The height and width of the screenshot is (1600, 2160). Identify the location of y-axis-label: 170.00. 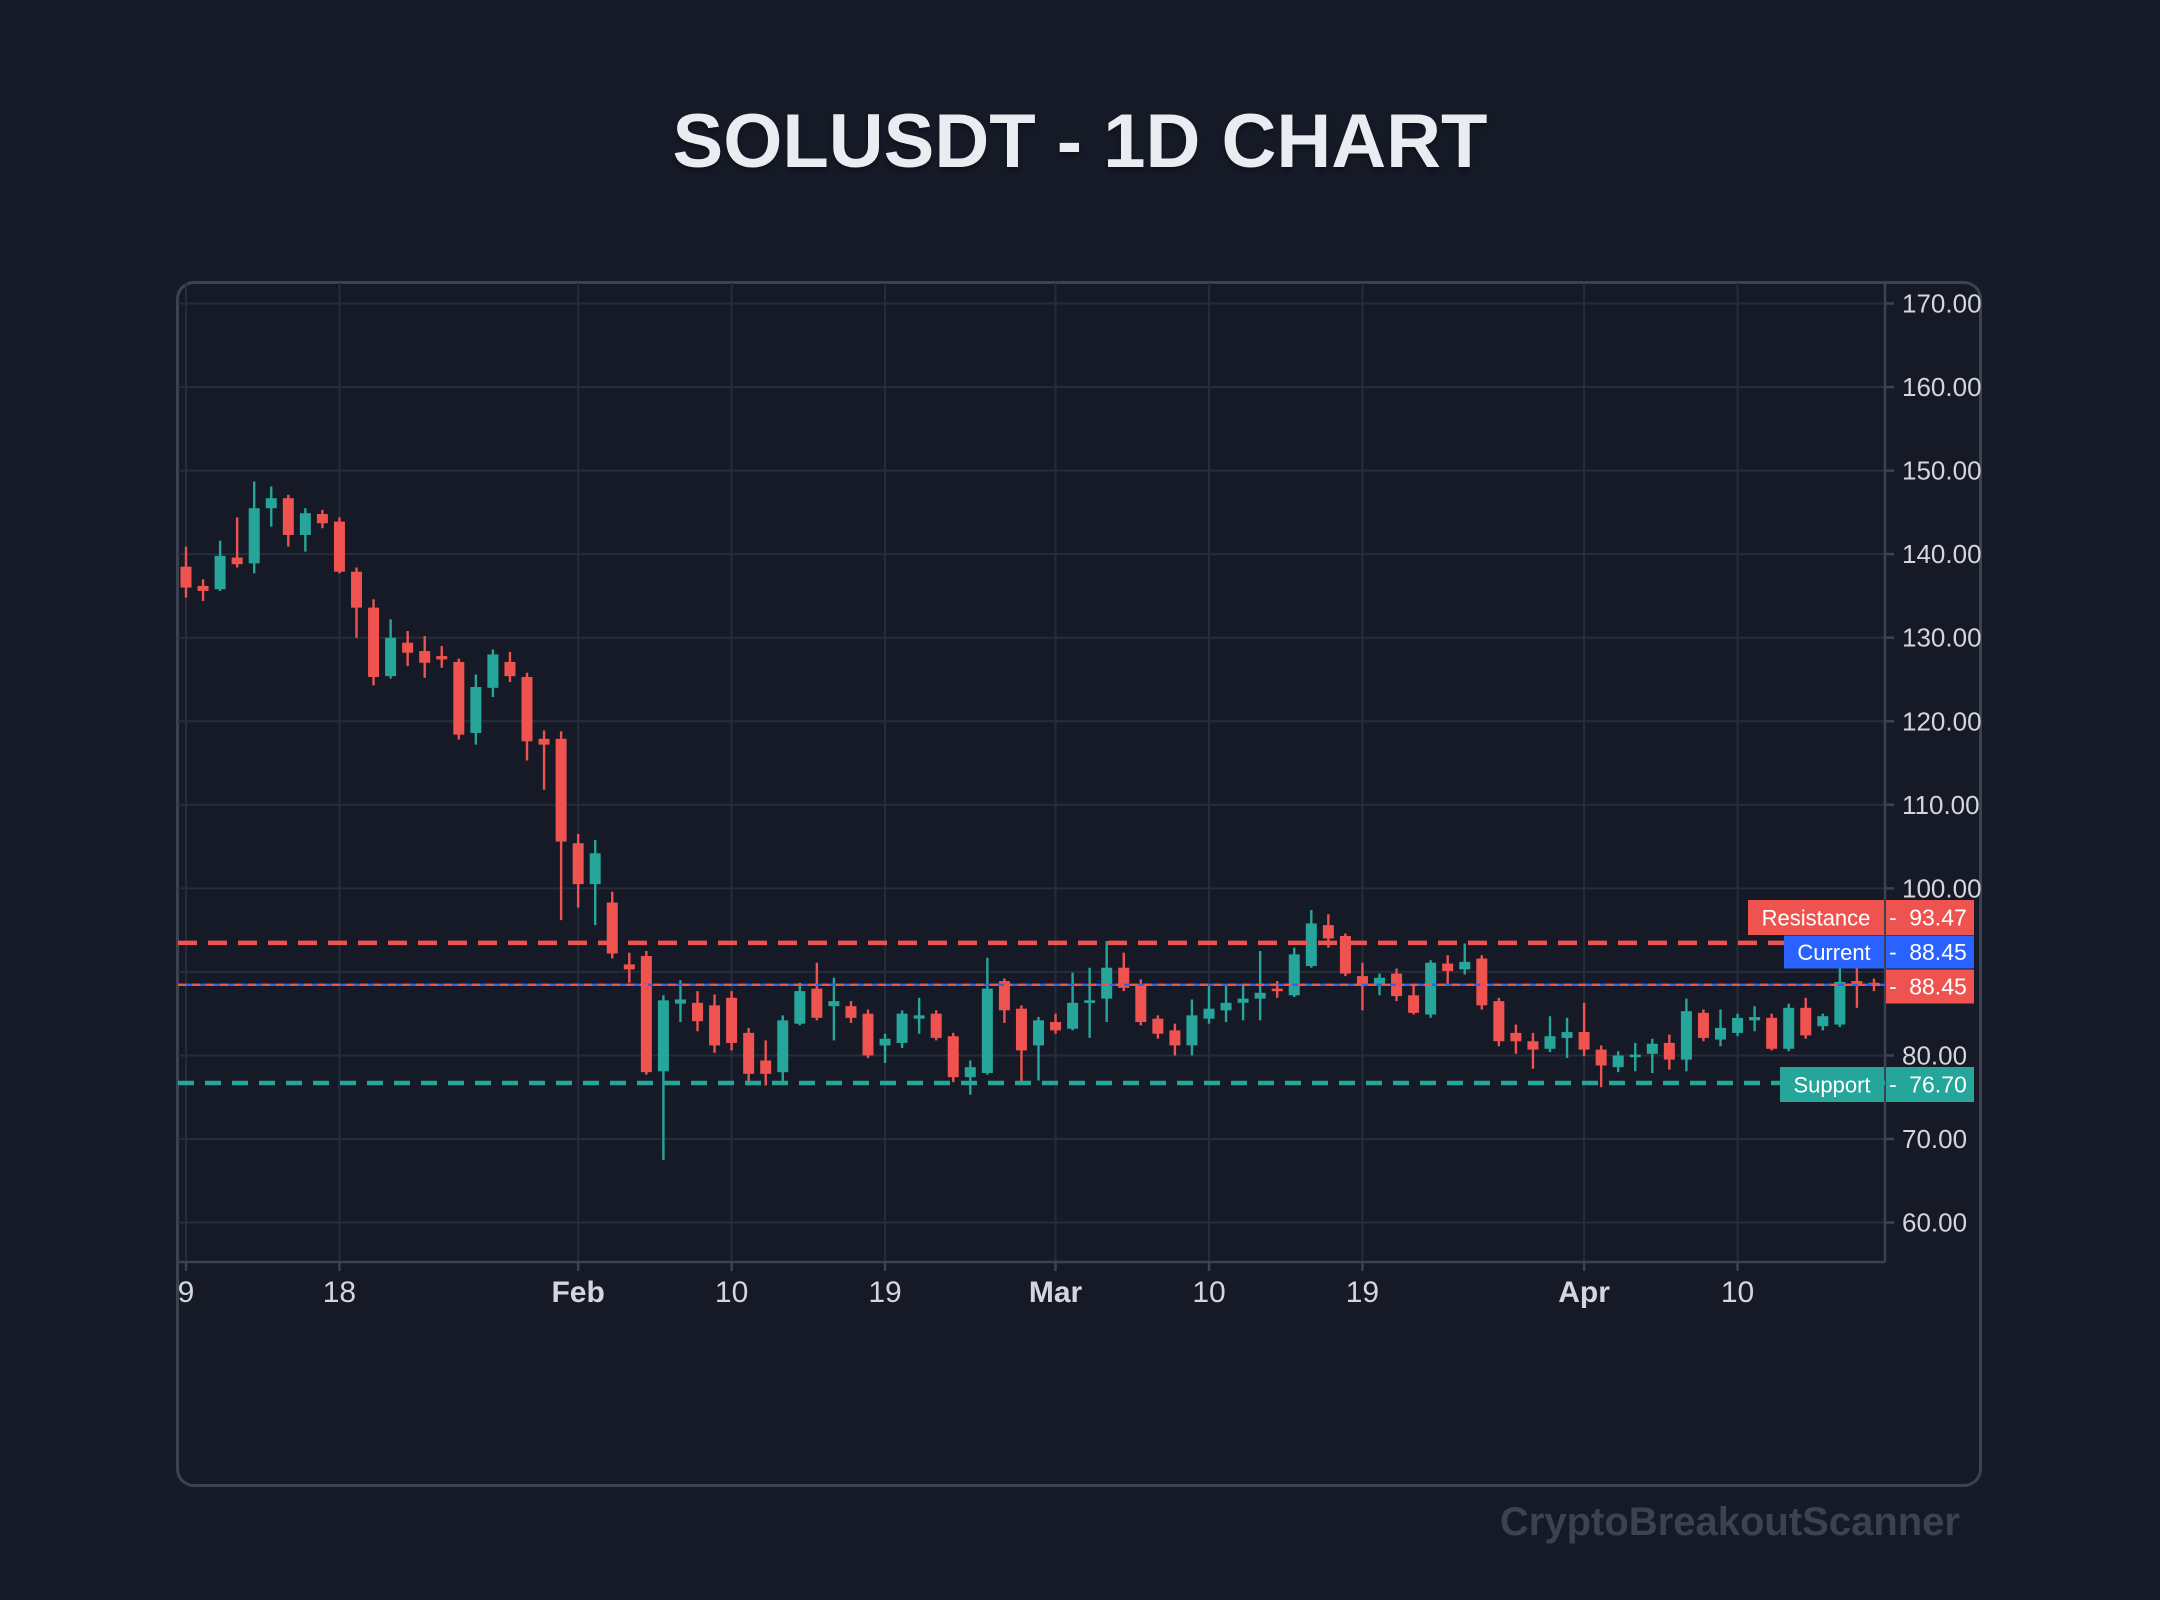
(1942, 304).